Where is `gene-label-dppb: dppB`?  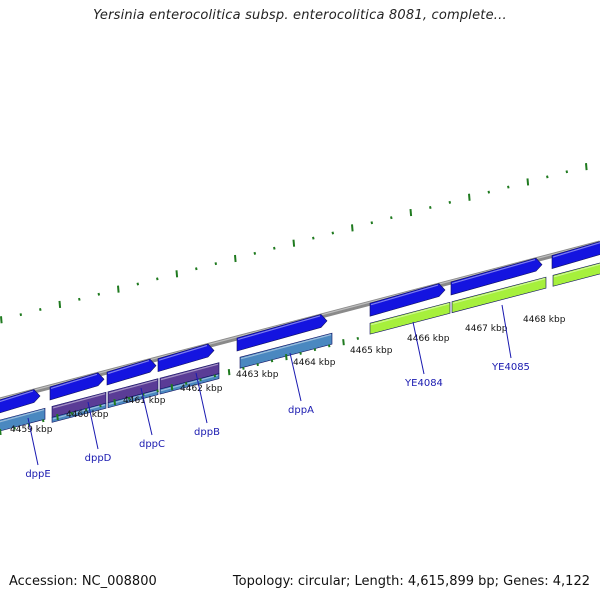 gene-label-dppb: dppB is located at coordinates (207, 432).